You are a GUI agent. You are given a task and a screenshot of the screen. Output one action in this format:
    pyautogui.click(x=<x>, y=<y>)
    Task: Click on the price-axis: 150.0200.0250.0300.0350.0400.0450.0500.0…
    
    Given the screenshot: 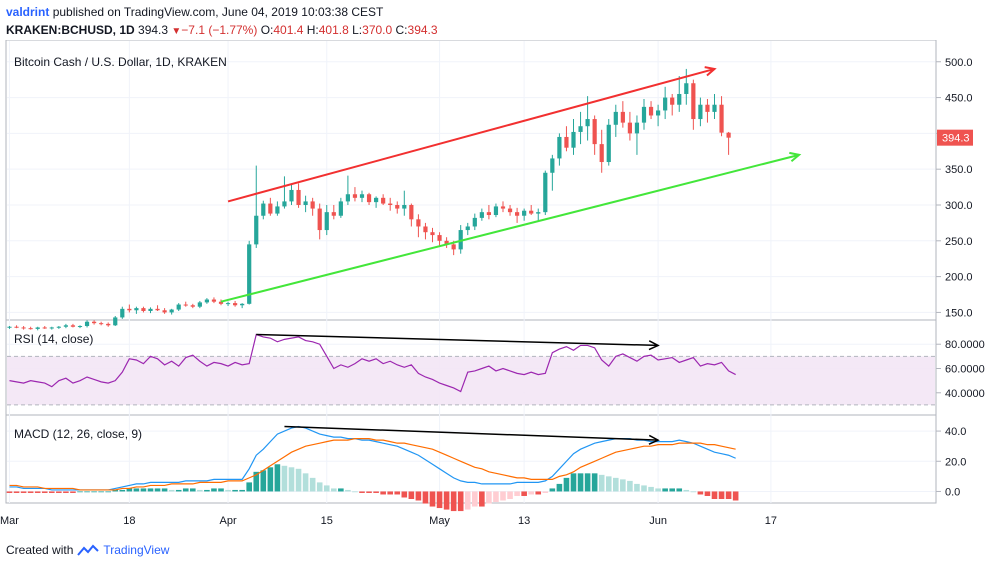 What is the action you would take?
    pyautogui.click(x=960, y=278)
    